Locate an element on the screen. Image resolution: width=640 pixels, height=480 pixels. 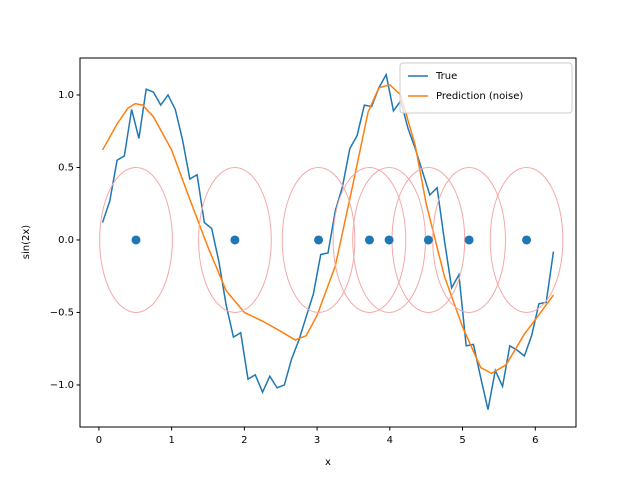
x-tick-label: 4 is located at coordinates (390, 440).